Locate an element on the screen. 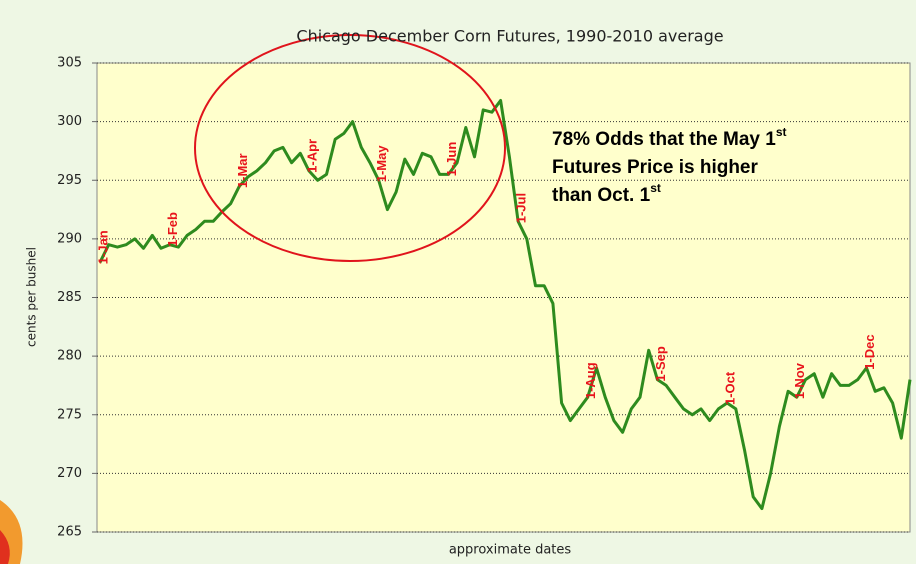 This screenshot has height=564, width=916. month-label: 1-Nov is located at coordinates (799, 380).